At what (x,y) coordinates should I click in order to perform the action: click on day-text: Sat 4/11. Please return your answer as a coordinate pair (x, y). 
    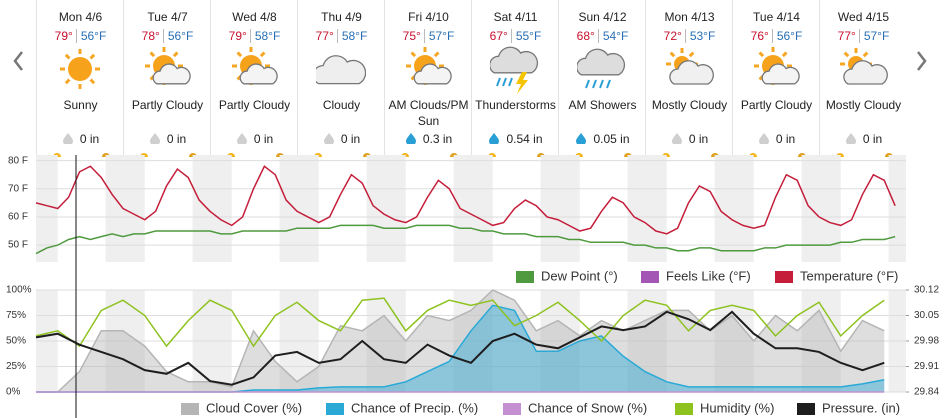
    Looking at the image, I should click on (515, 17).